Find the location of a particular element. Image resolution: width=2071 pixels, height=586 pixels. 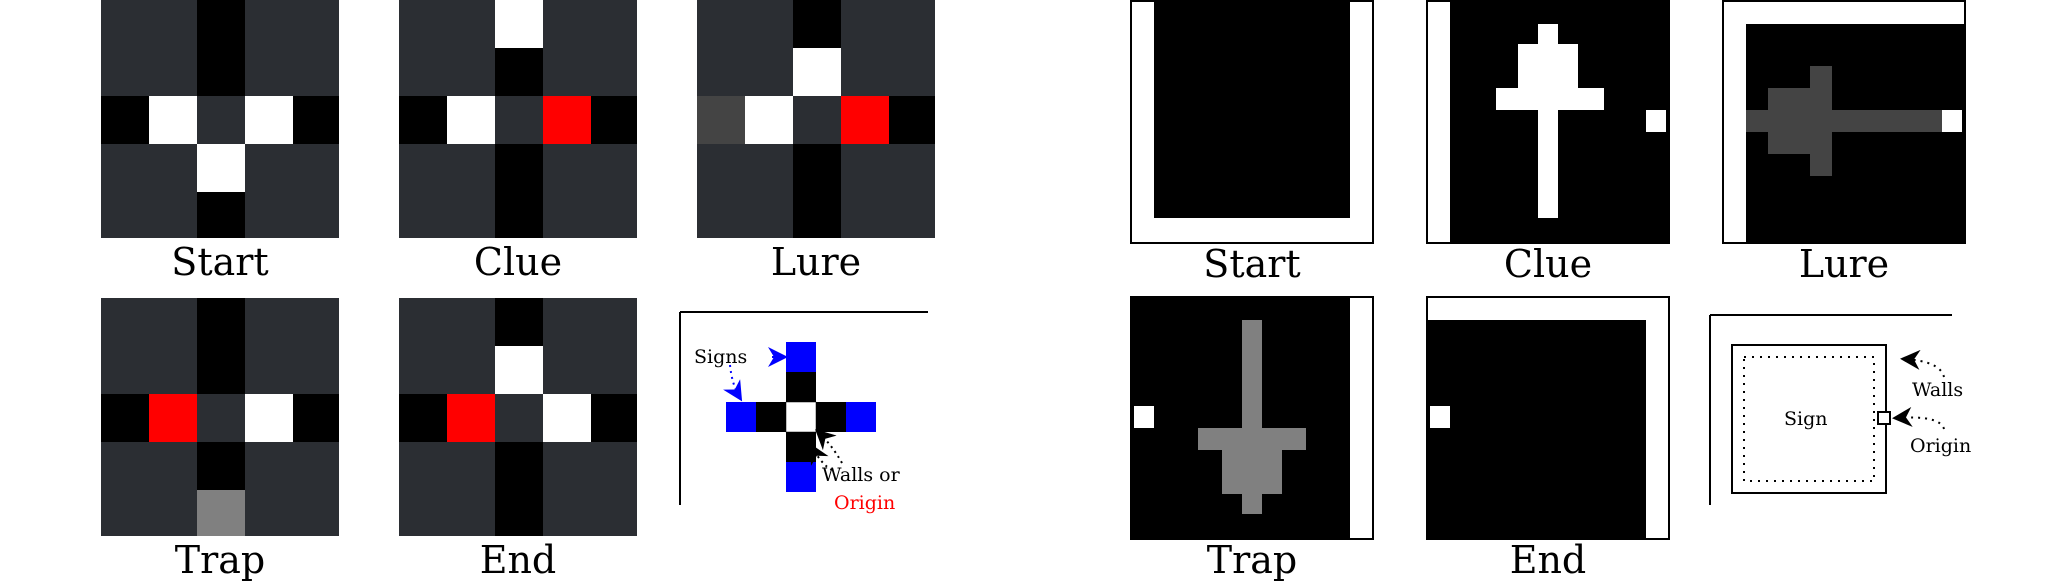

legend-sign-bottom is located at coordinates (801, 477).